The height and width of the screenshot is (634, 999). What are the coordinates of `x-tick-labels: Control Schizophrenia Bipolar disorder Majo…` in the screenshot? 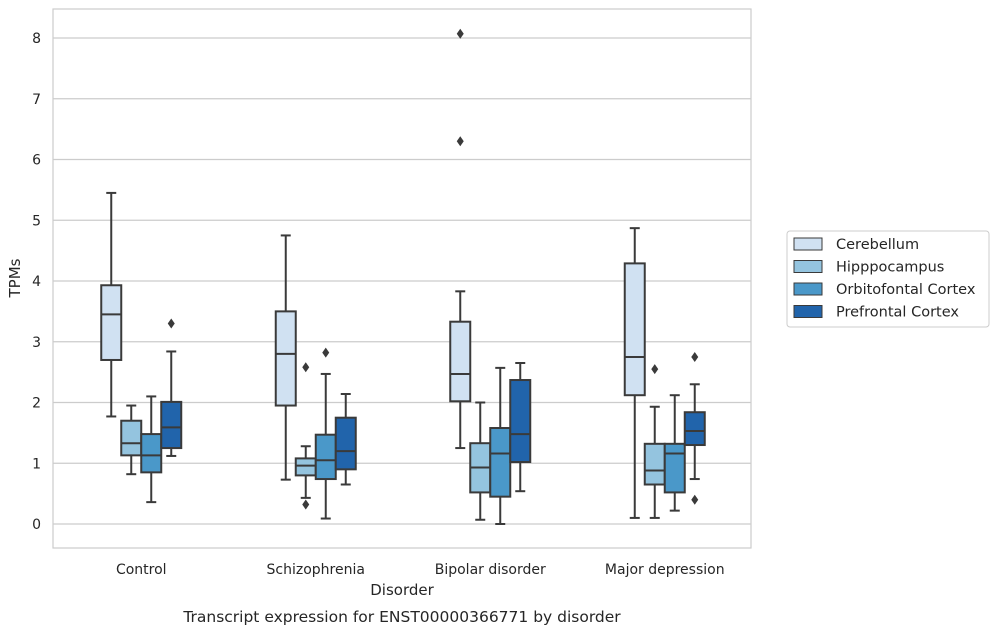 It's located at (420, 570).